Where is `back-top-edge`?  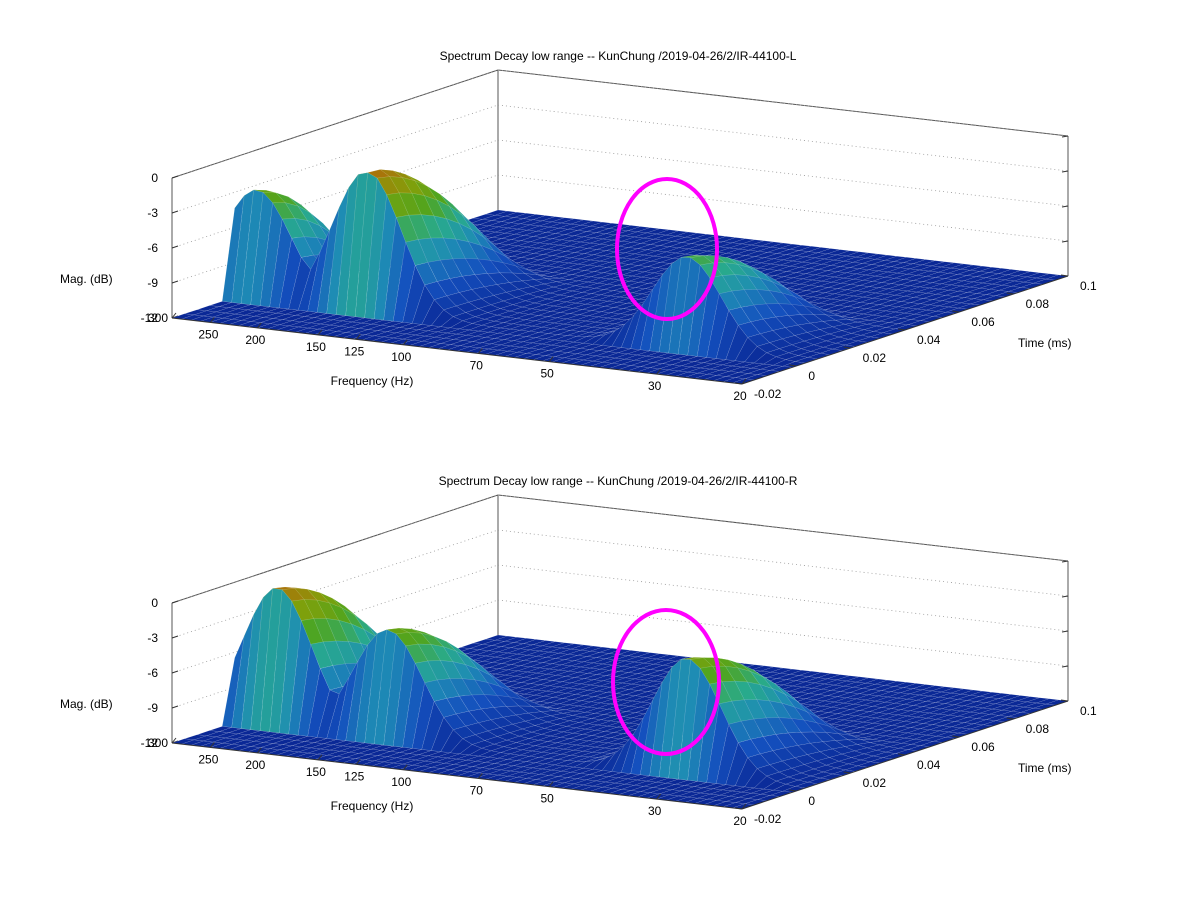 back-top-edge is located at coordinates (783, 103).